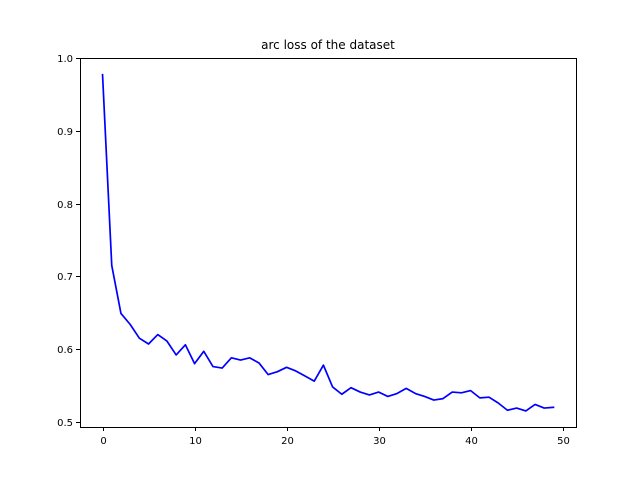 The height and width of the screenshot is (480, 640). I want to click on y-tick-label-5: 1.0, so click(65, 59).